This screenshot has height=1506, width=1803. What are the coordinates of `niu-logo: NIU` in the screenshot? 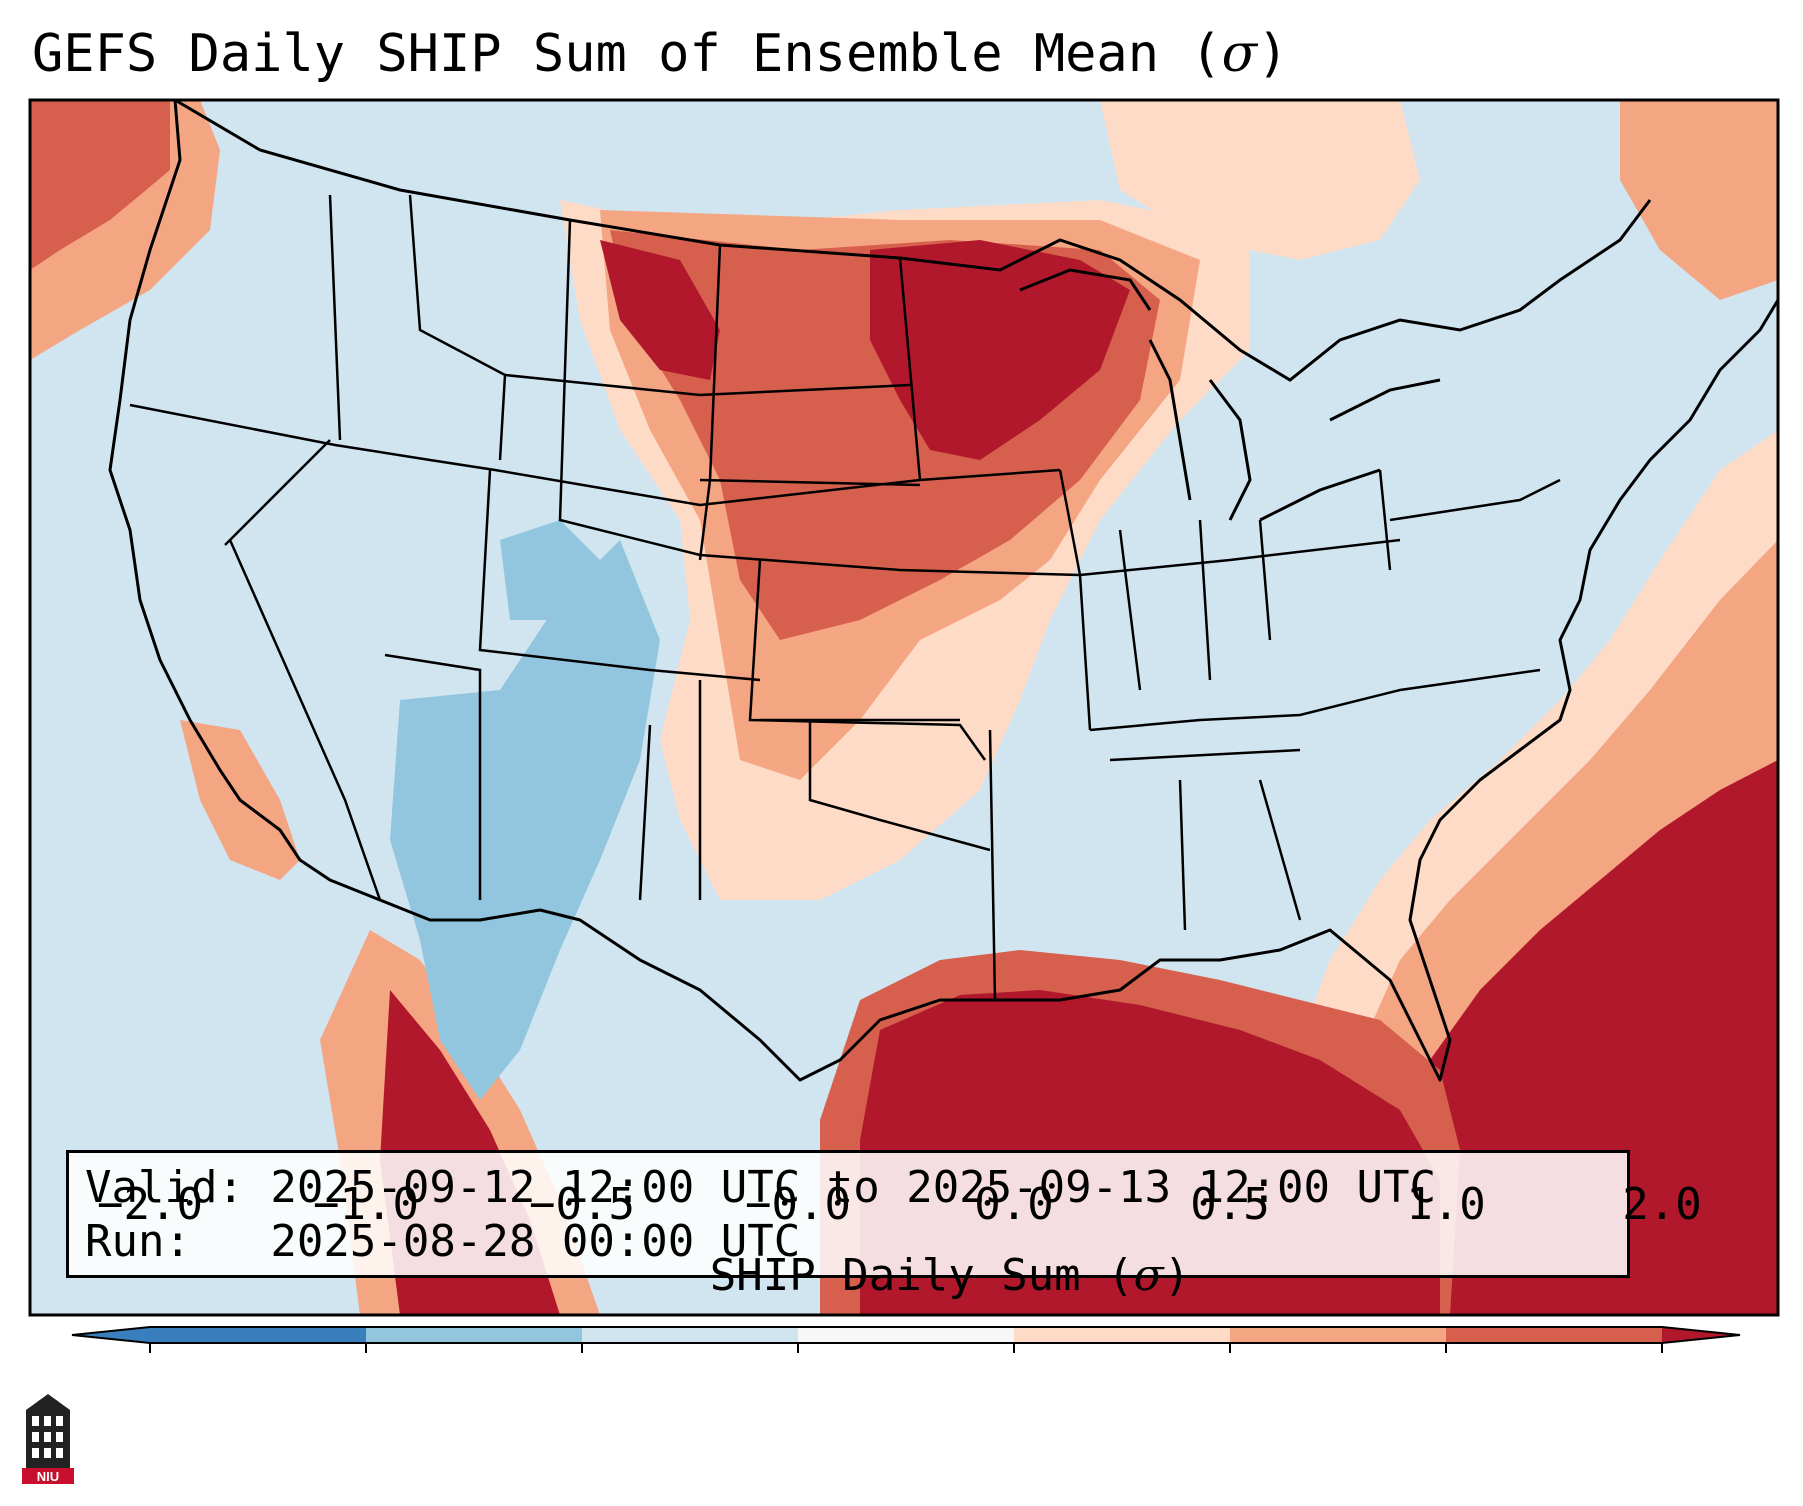 It's located at (48, 1439).